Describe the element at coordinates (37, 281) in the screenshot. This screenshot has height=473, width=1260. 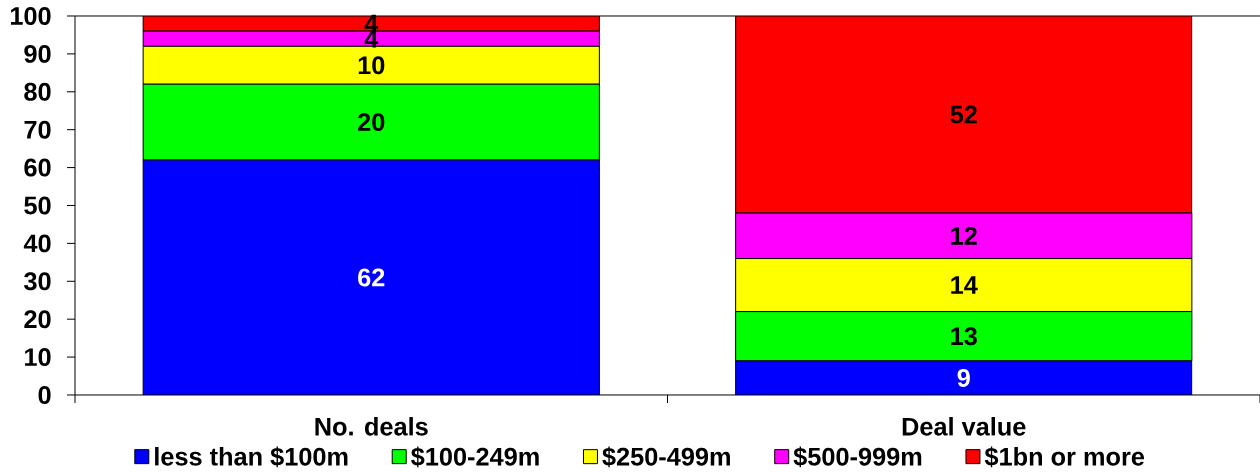
I see `y-tick-label: 30` at that location.